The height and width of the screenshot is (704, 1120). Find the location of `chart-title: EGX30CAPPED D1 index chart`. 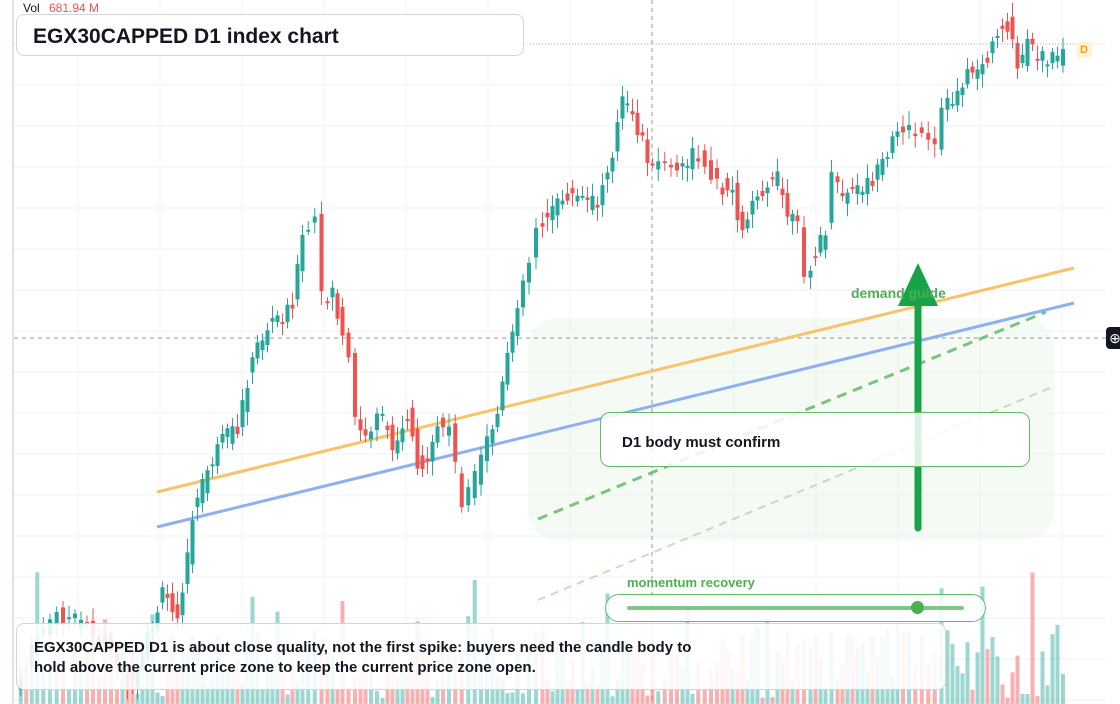

chart-title: EGX30CAPPED D1 index chart is located at coordinates (186, 36).